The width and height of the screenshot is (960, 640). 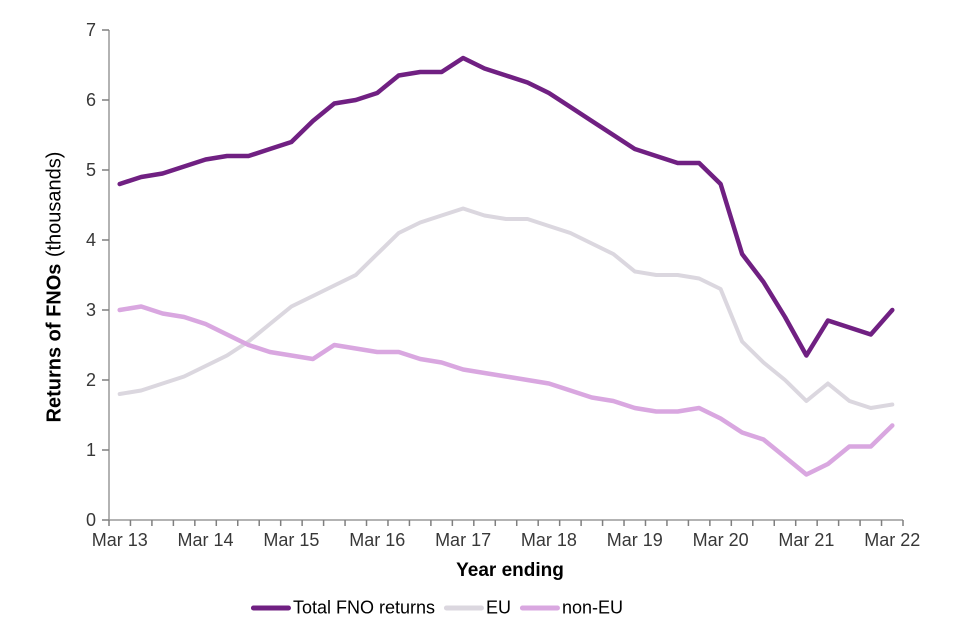 I want to click on legend-label-non-eu: non-EU, so click(x=593, y=607).